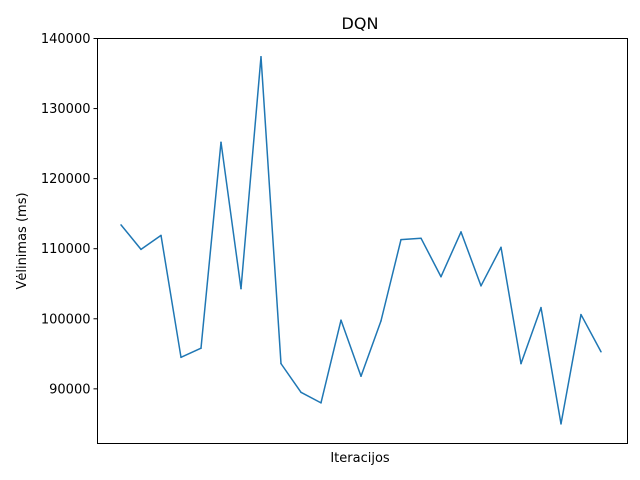 The width and height of the screenshot is (640, 480). Describe the element at coordinates (69, 214) in the screenshot. I see `y-axis-ticks: 90000 100000 110000 120000 130000 140000` at that location.